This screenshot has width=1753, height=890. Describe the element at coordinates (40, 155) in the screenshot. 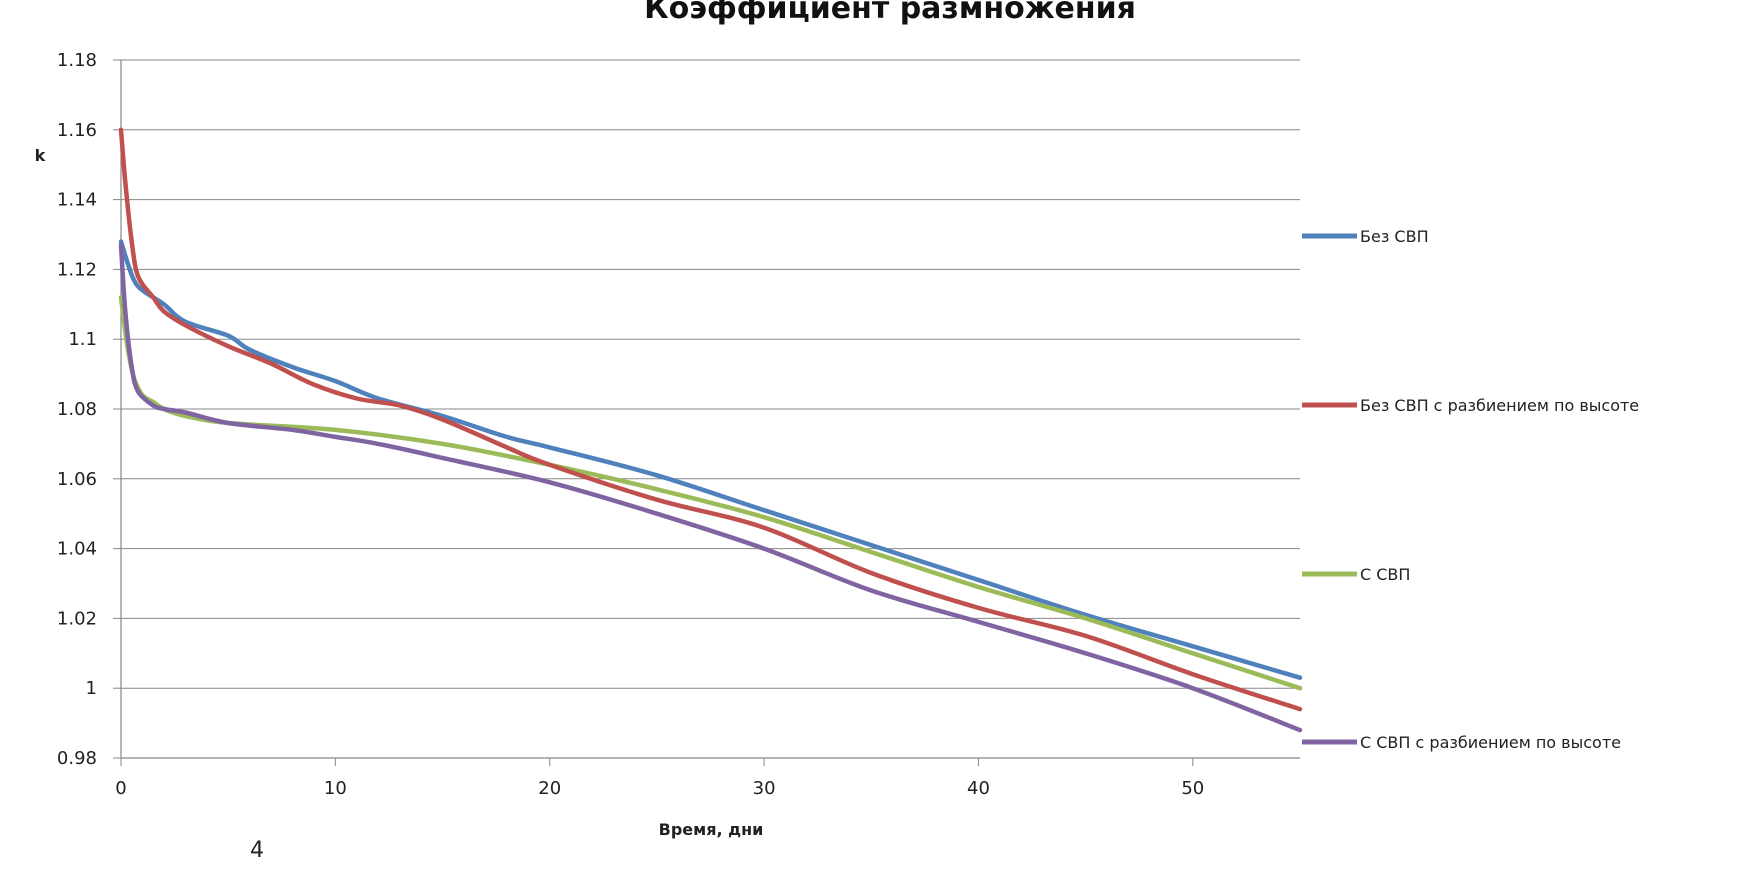

I see `y-axis-label: k` at that location.